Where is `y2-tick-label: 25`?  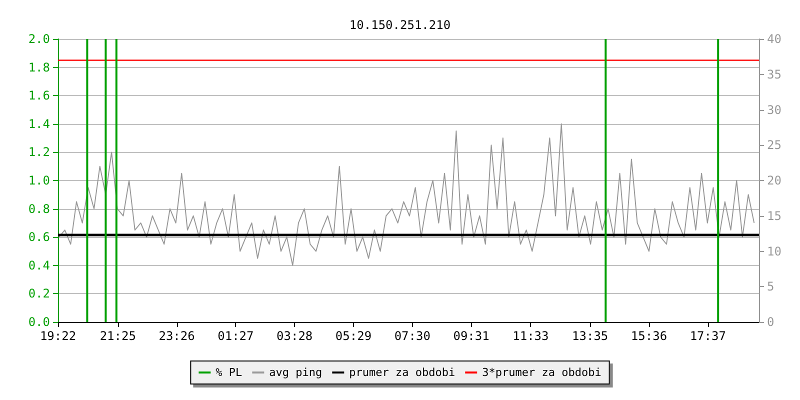
y2-tick-label: 25 is located at coordinates (774, 145).